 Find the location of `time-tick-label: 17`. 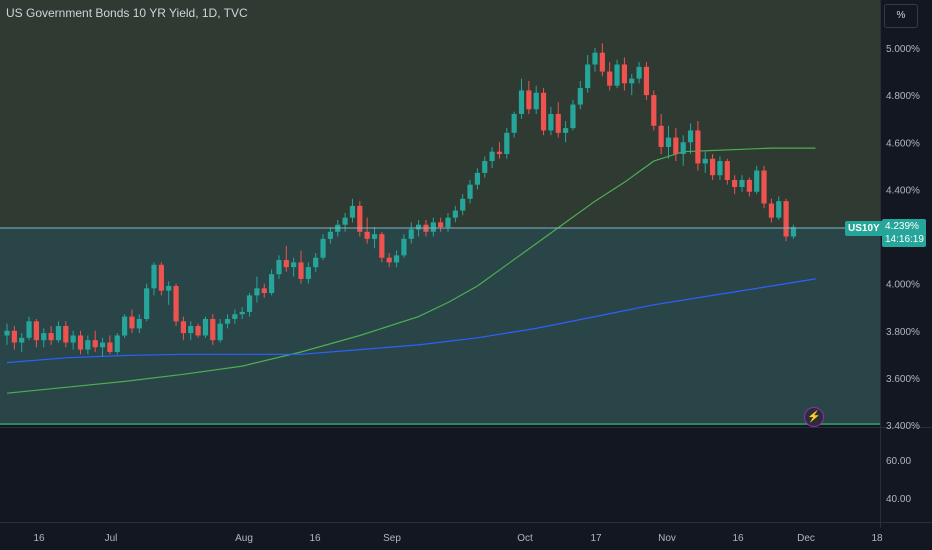

time-tick-label: 17 is located at coordinates (596, 538).